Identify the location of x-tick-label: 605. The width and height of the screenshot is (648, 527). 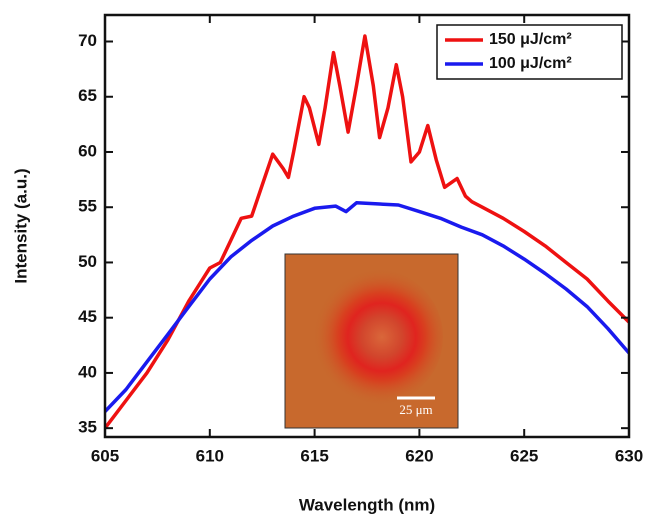
(105, 455).